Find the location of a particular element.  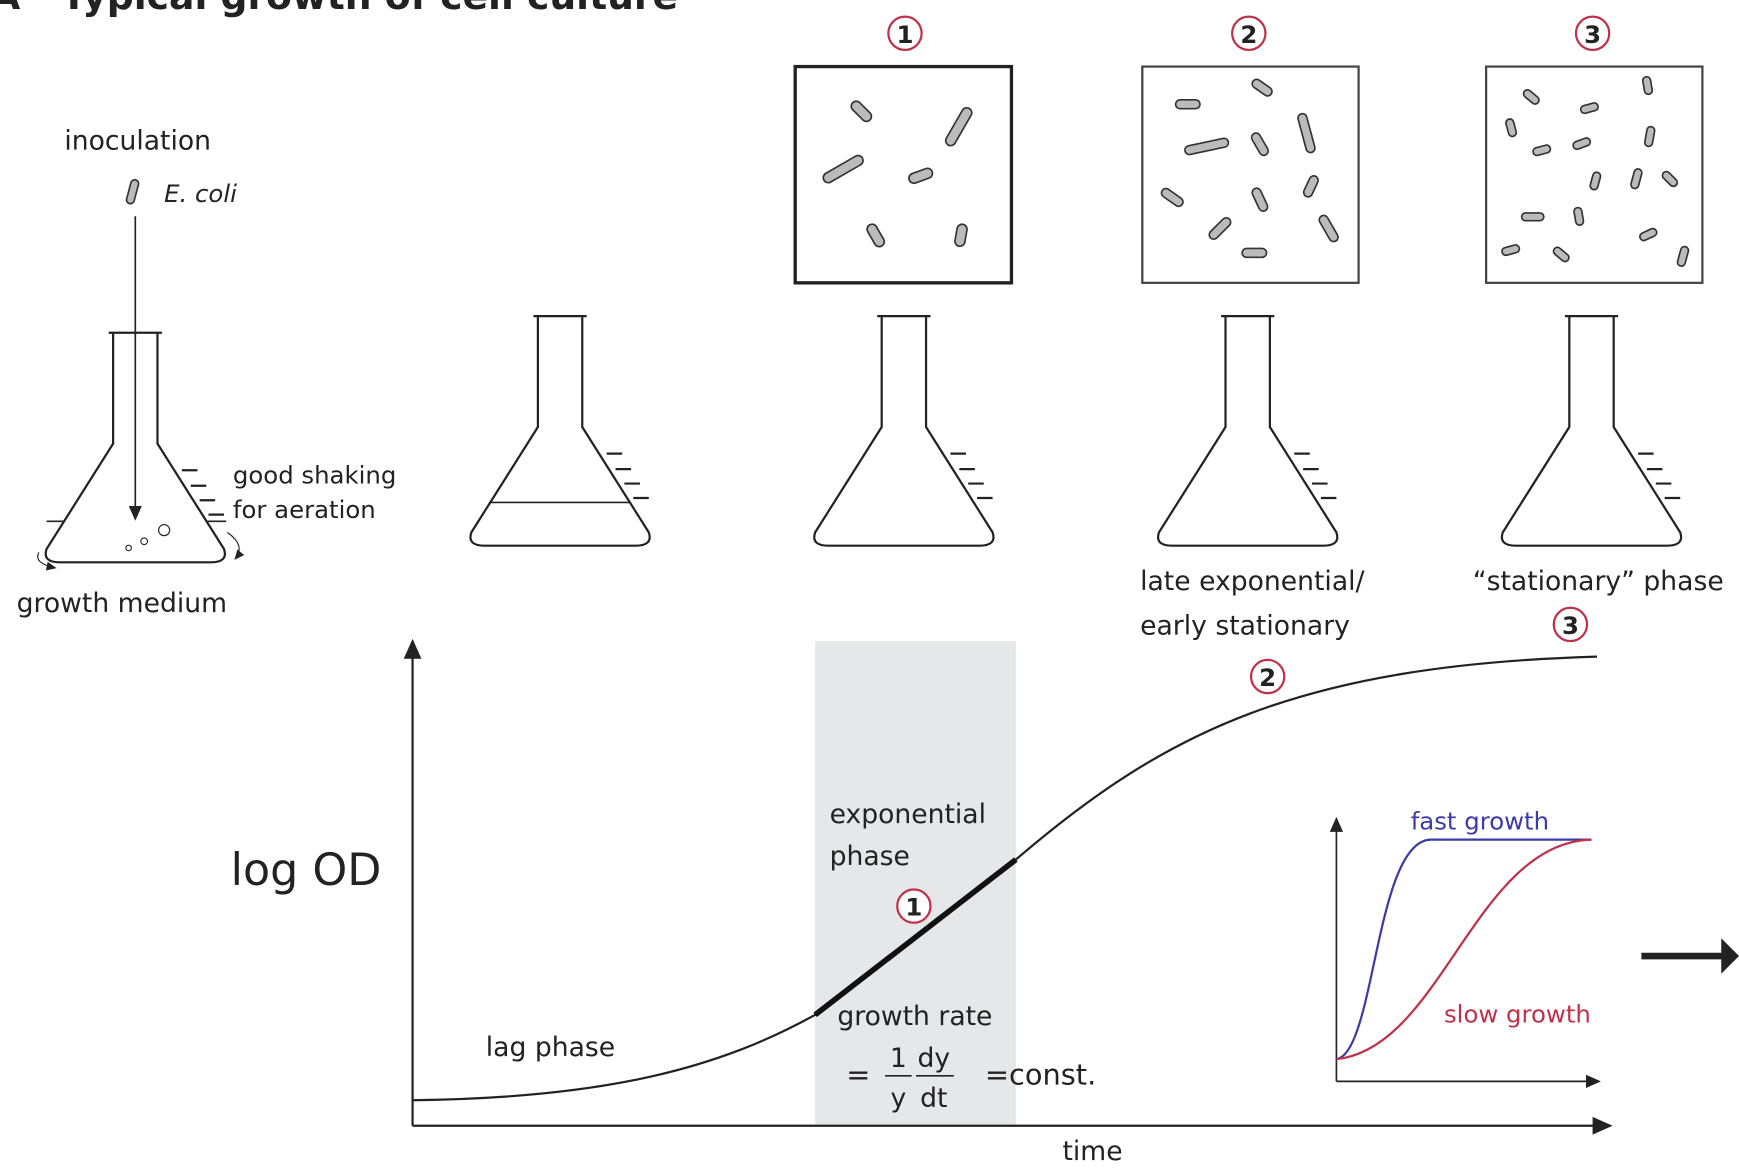

bacterium is located at coordinates (132, 192).